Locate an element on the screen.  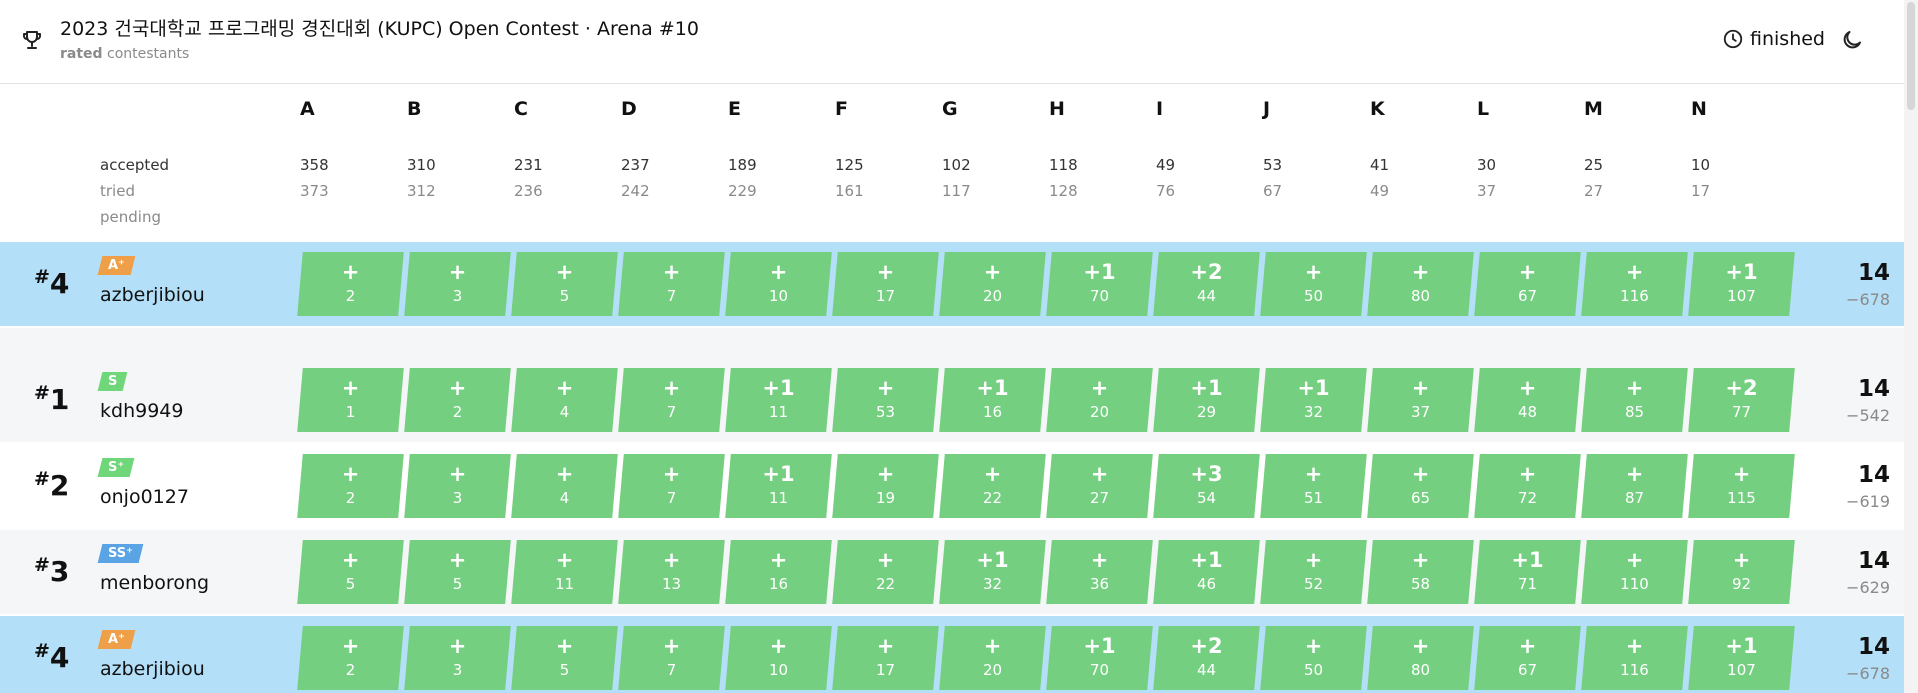
problem-cell-g: +22 is located at coordinates (992, 486).